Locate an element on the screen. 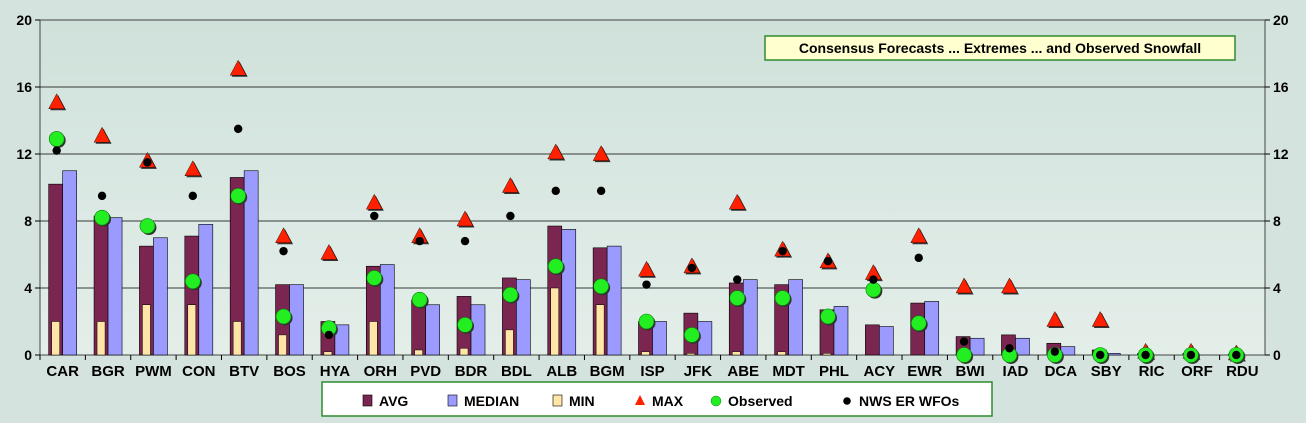  x-tick-label-BDR: BDR is located at coordinates (471, 371).